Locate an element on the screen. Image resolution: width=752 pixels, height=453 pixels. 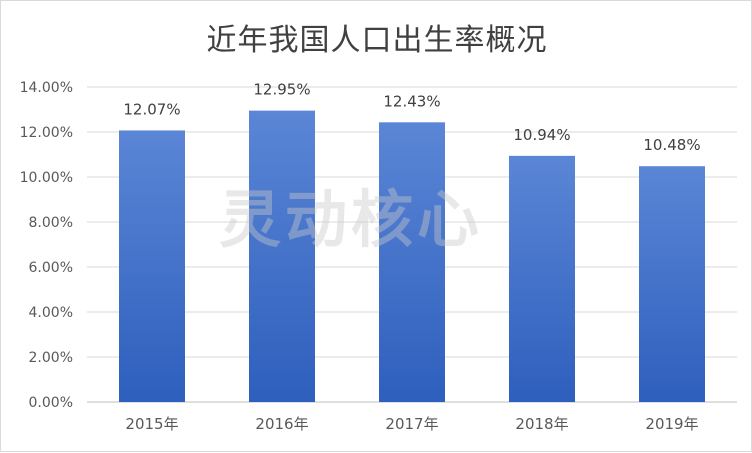
y-tick-label: 2.00% is located at coordinates (51, 358).